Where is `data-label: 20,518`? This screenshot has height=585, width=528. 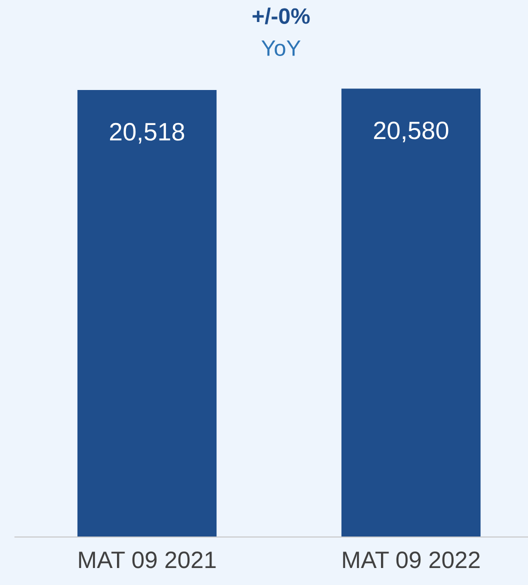 data-label: 20,518 is located at coordinates (147, 133).